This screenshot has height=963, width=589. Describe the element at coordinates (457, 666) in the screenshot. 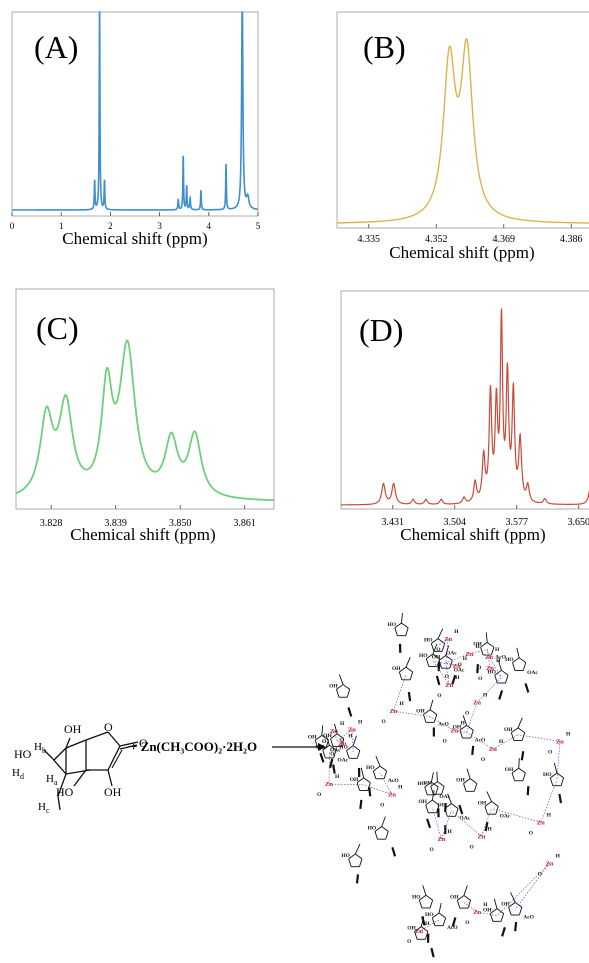

I see `zinc-label: Zn` at that location.